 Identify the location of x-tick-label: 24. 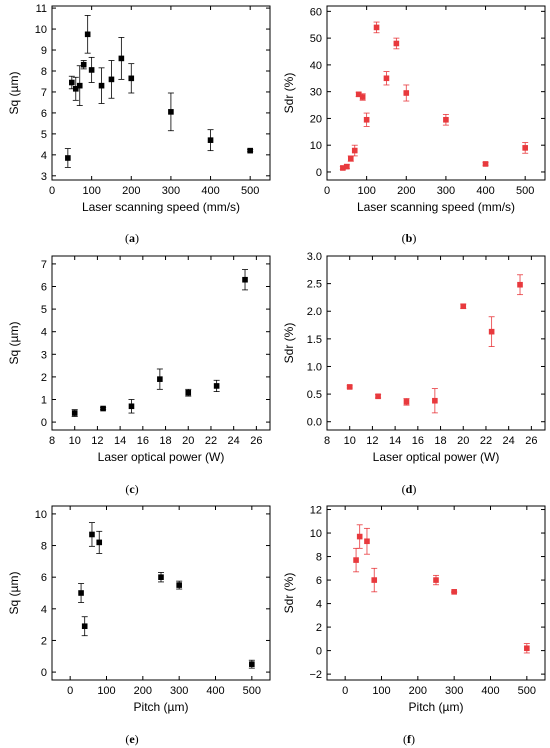
(509, 441).